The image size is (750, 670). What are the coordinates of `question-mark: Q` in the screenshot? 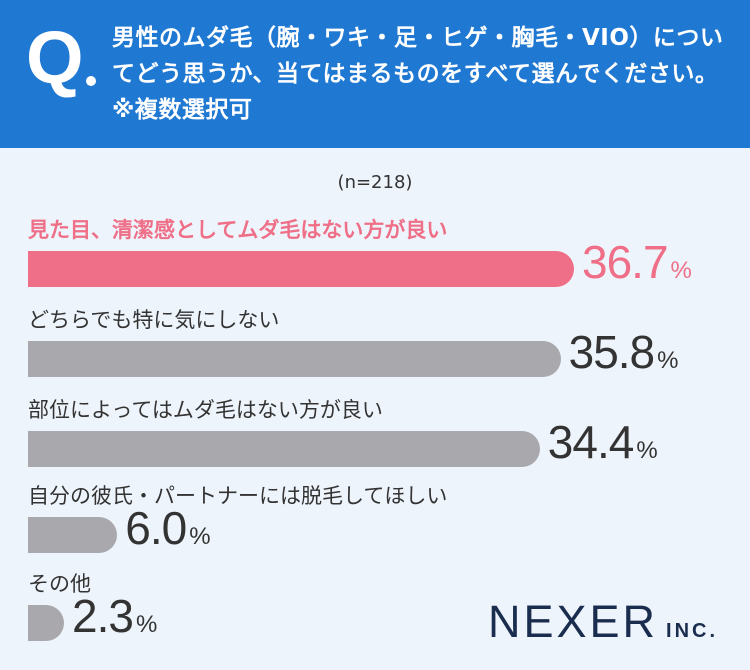 It's located at (55, 57).